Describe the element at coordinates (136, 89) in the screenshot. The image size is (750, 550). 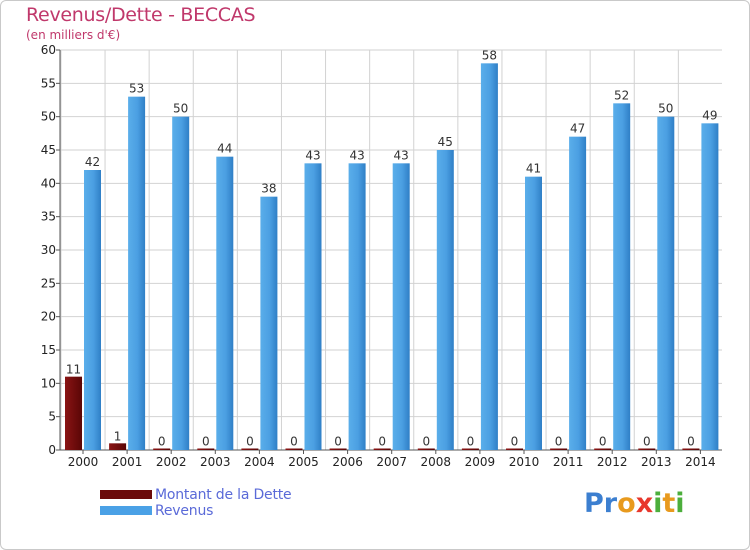
I see `data-label-revenus: 53` at that location.